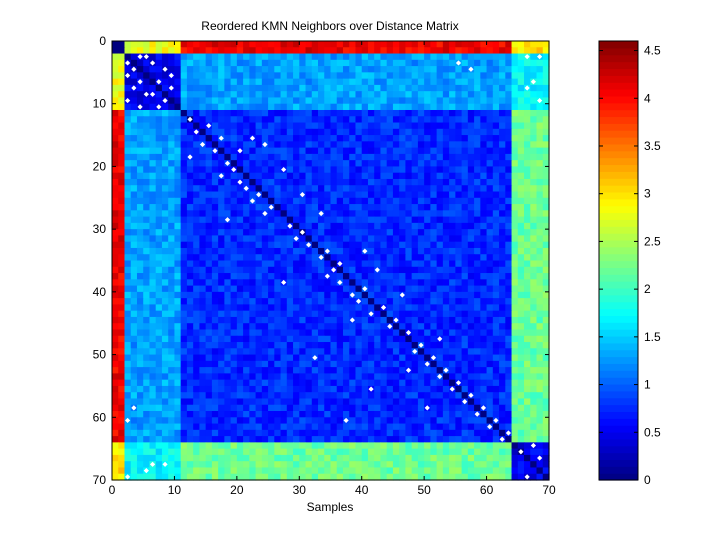  What do you see at coordinates (159, 82) in the screenshot?
I see `neighbor-marker` at bounding box center [159, 82].